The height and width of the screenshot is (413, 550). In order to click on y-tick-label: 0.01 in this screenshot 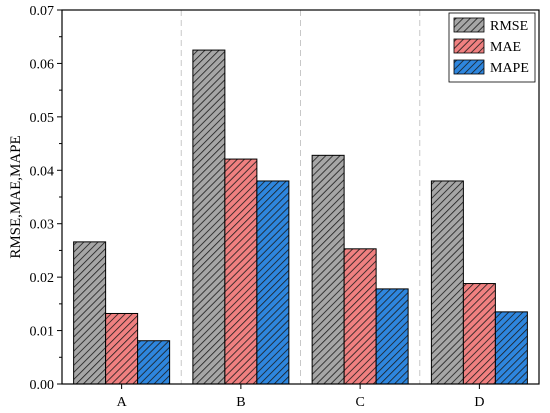, I will do `click(42, 332)`.